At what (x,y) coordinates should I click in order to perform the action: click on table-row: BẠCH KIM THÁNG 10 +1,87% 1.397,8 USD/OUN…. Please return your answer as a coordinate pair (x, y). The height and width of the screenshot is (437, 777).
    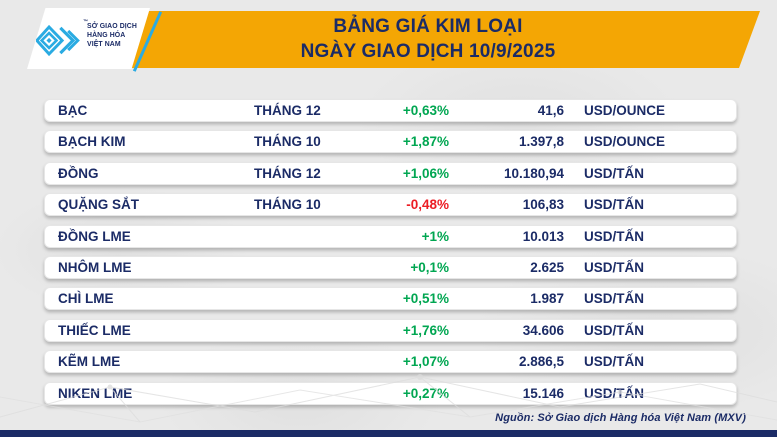
    Looking at the image, I should click on (390, 142).